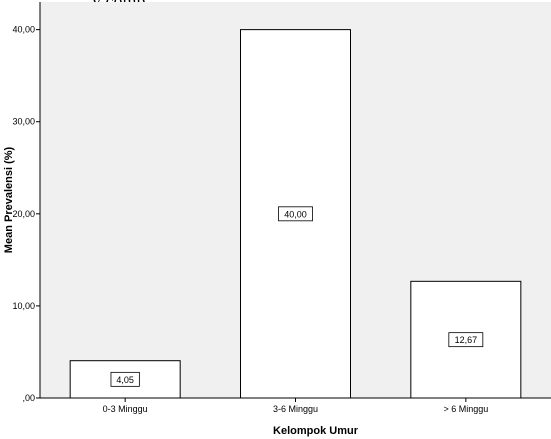 The height and width of the screenshot is (439, 551). Describe the element at coordinates (125, 409) in the screenshot. I see `x-tick-label-0: 0-3 Minggu` at that location.